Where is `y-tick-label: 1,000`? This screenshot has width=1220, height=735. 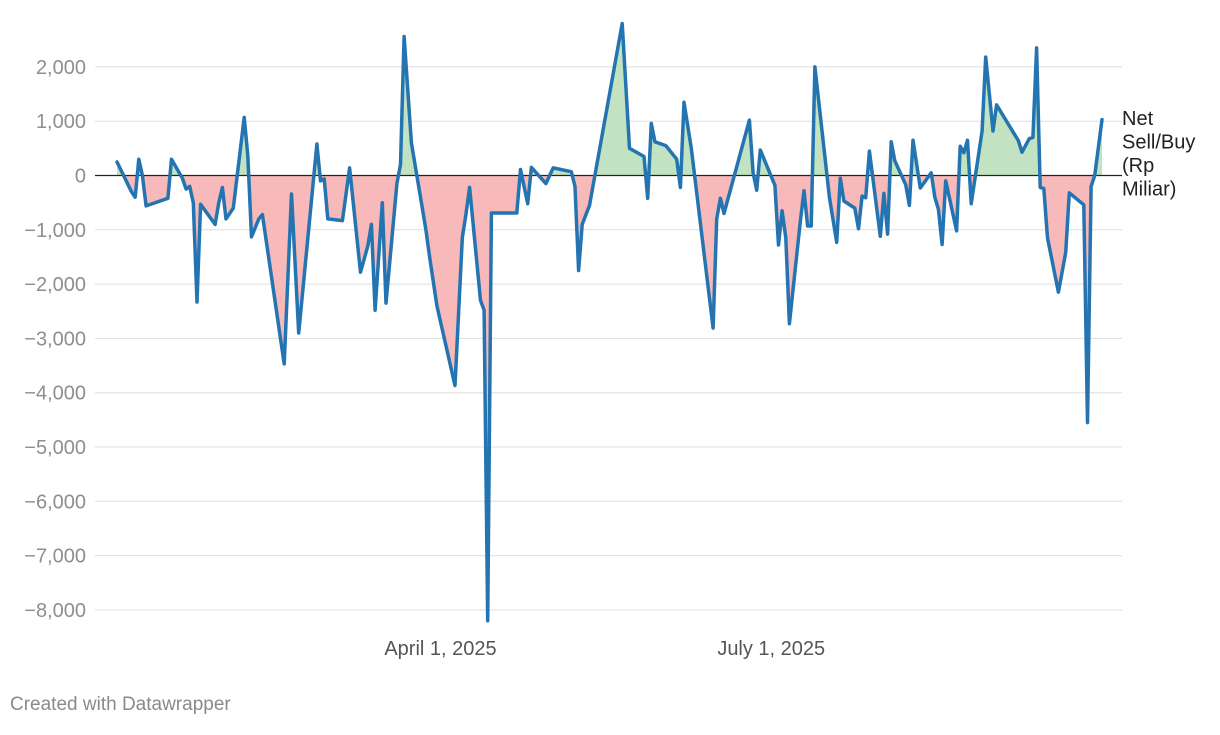 y-tick-label: 1,000 is located at coordinates (61, 122).